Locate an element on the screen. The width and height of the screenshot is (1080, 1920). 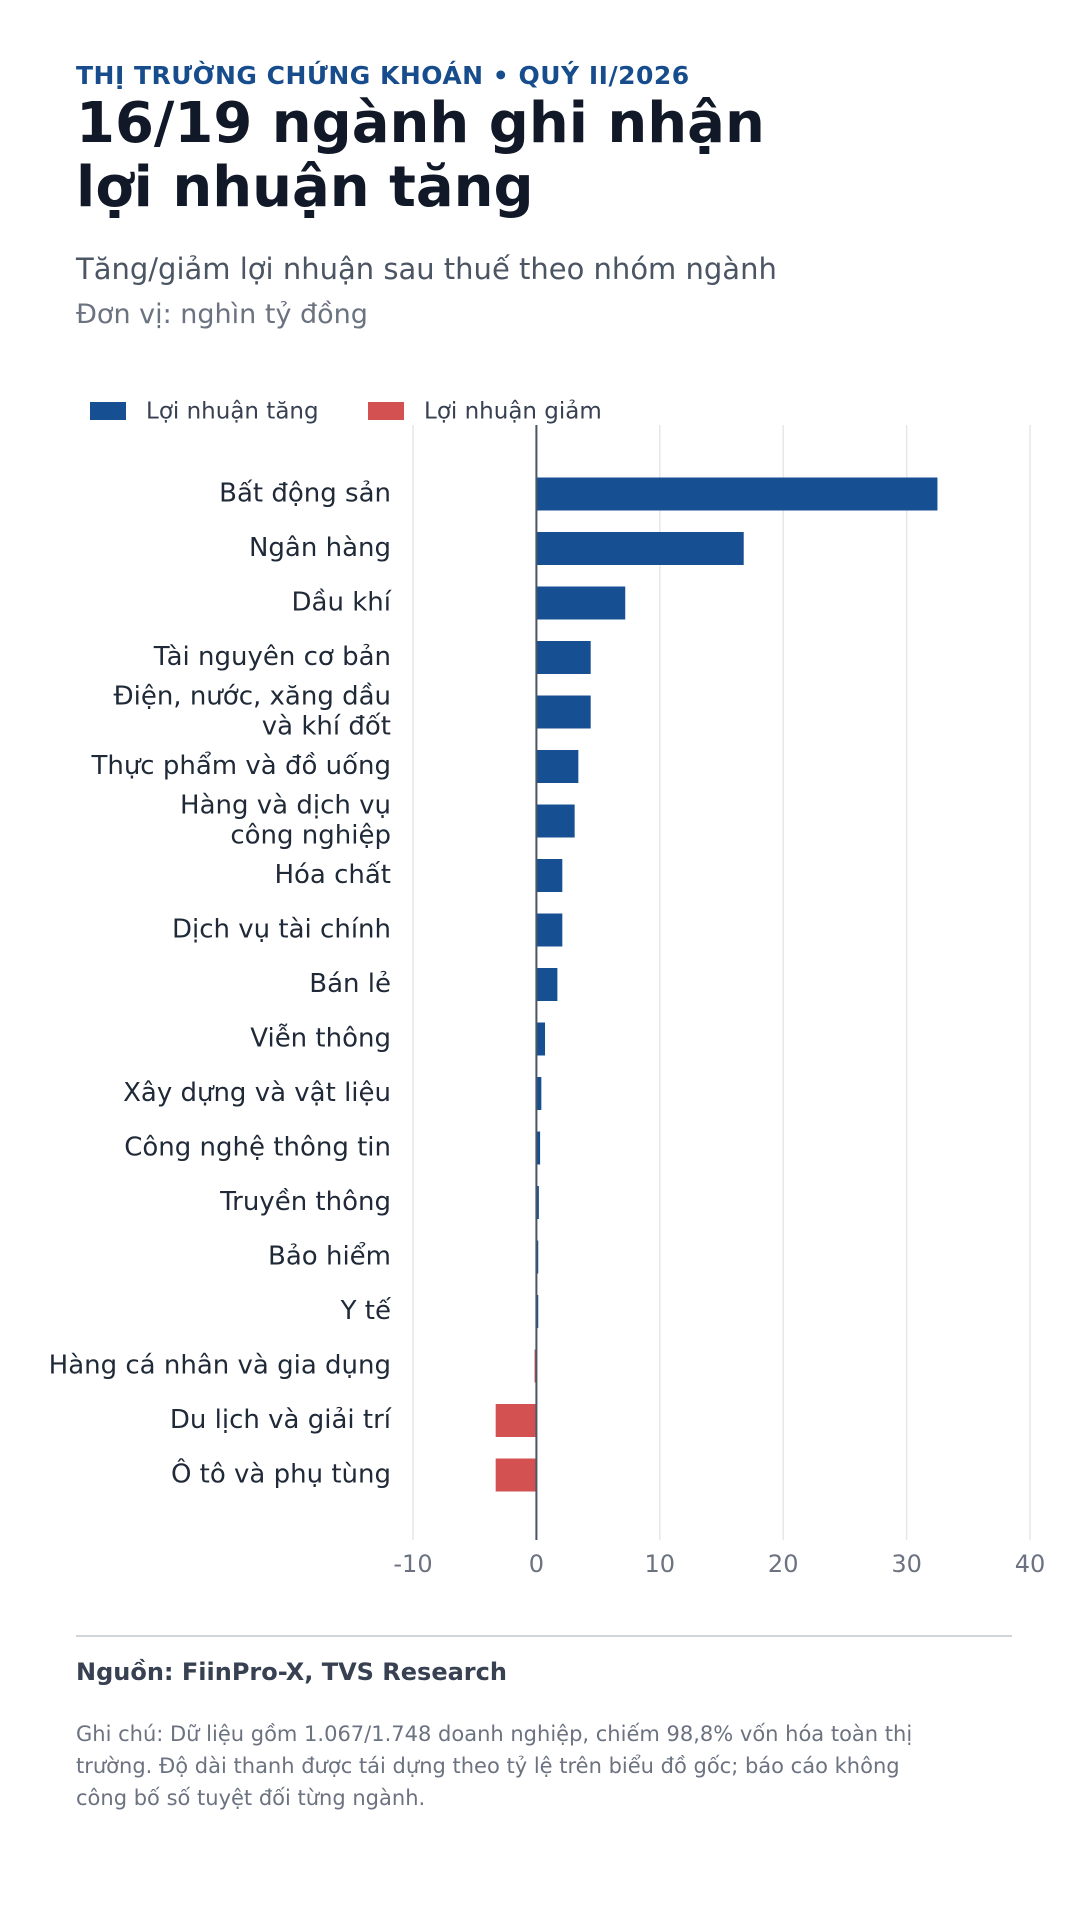
legend-label-1: Lợi nhuận giảm is located at coordinates (513, 412).